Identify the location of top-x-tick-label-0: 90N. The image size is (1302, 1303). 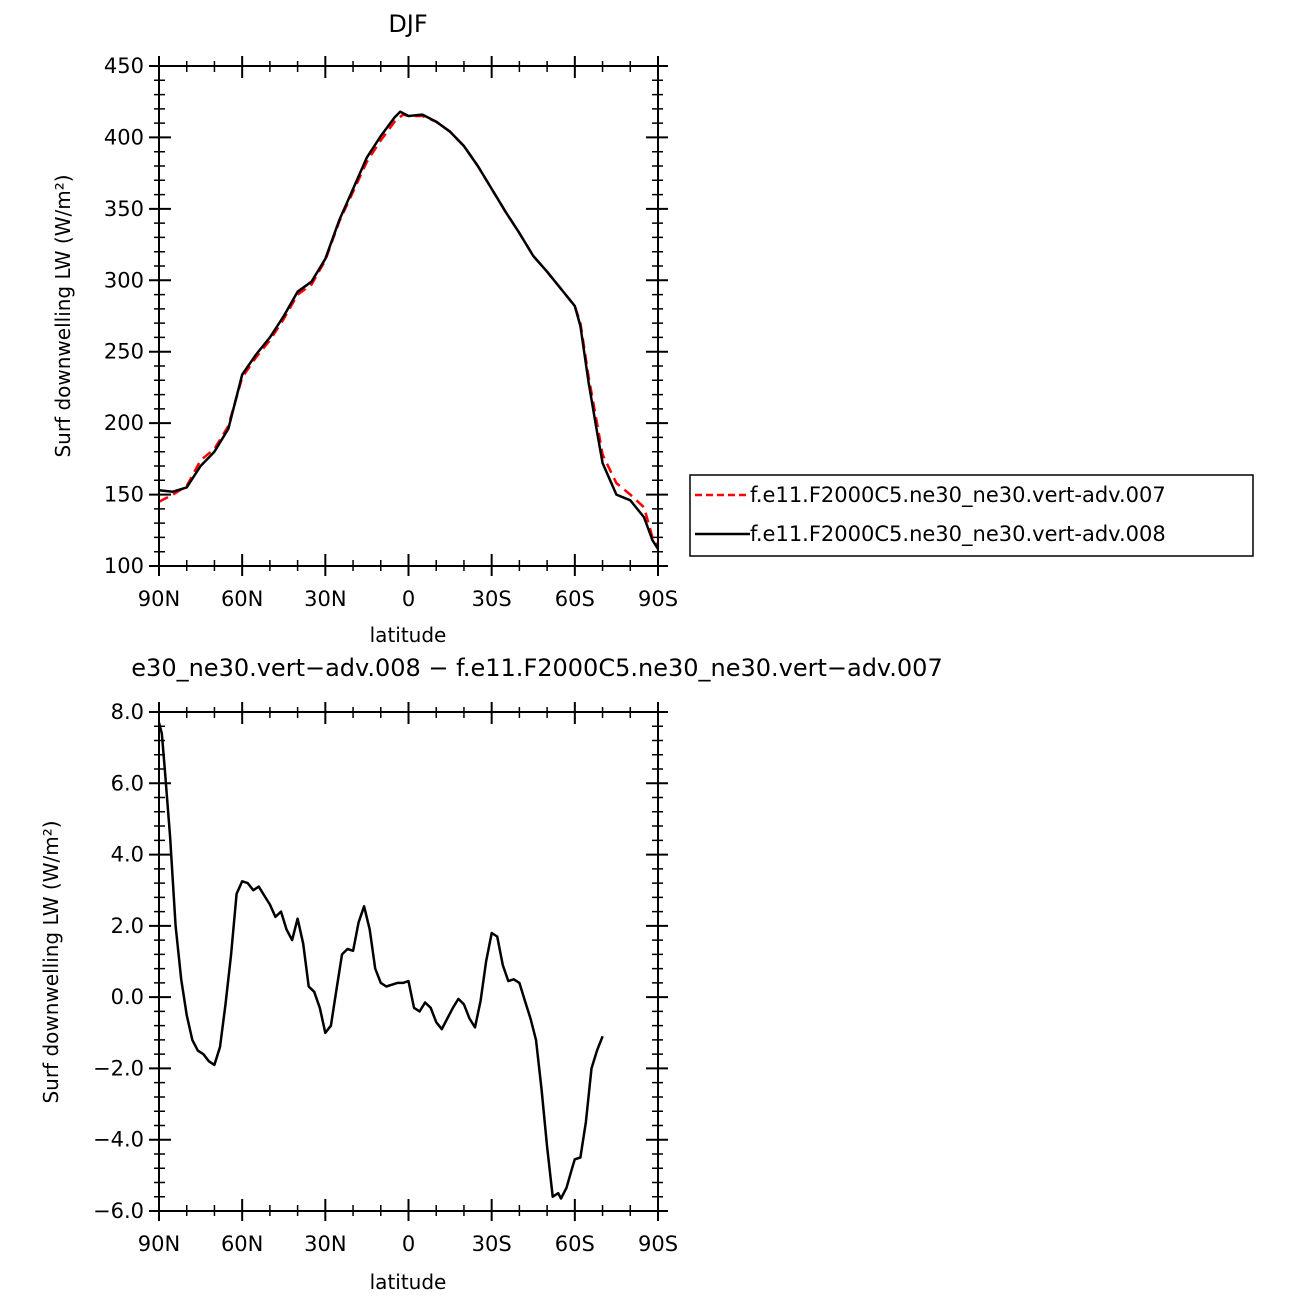
(159, 599).